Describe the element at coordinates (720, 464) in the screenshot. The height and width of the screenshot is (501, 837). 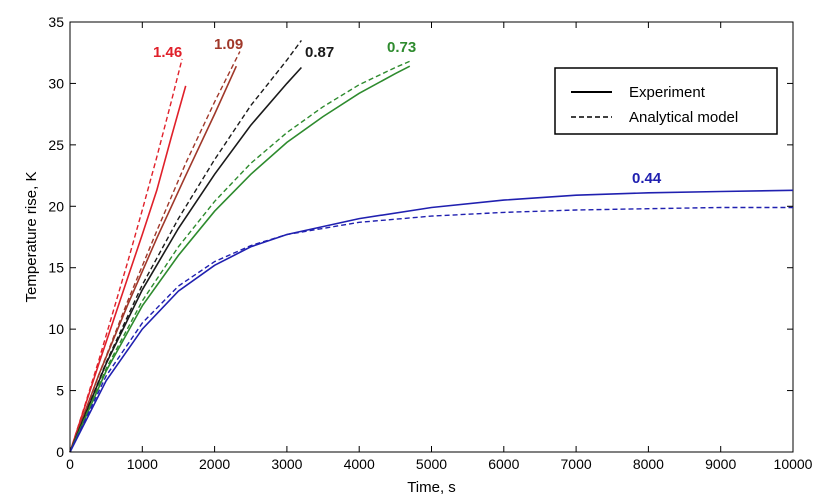
I see `x-tick-label: 9000` at that location.